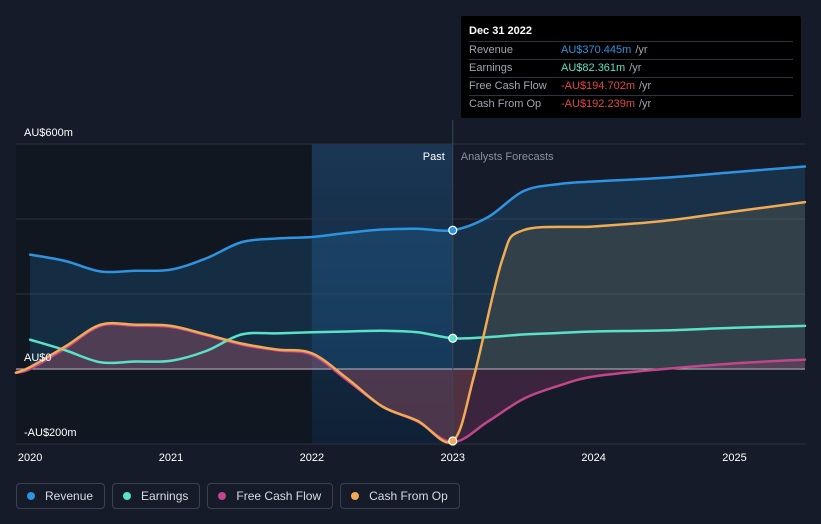  What do you see at coordinates (171, 458) in the screenshot?
I see `x-tick-label: 2021` at bounding box center [171, 458].